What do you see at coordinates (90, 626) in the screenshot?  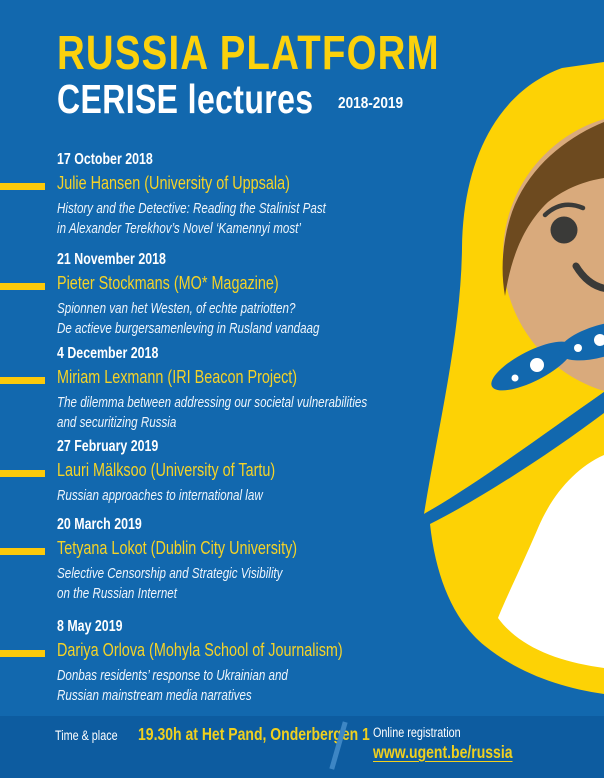 I see `lecture-date: 8 May 2019` at bounding box center [90, 626].